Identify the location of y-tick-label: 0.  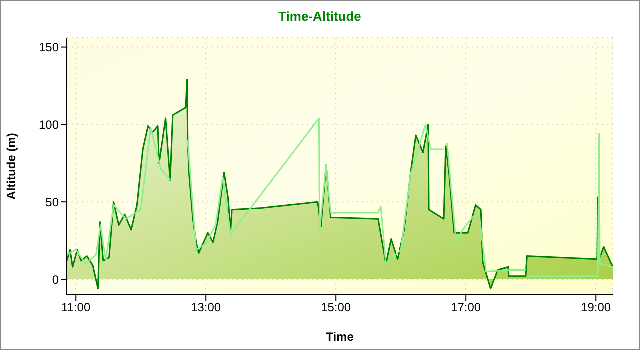
(56, 279).